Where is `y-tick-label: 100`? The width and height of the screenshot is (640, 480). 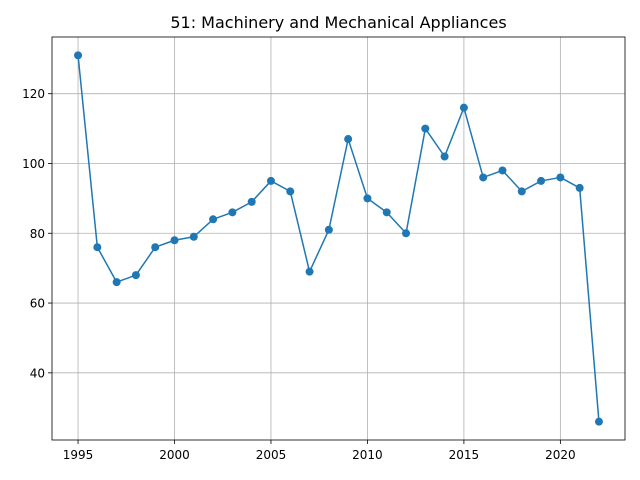
y-tick-label: 100 is located at coordinates (33, 164).